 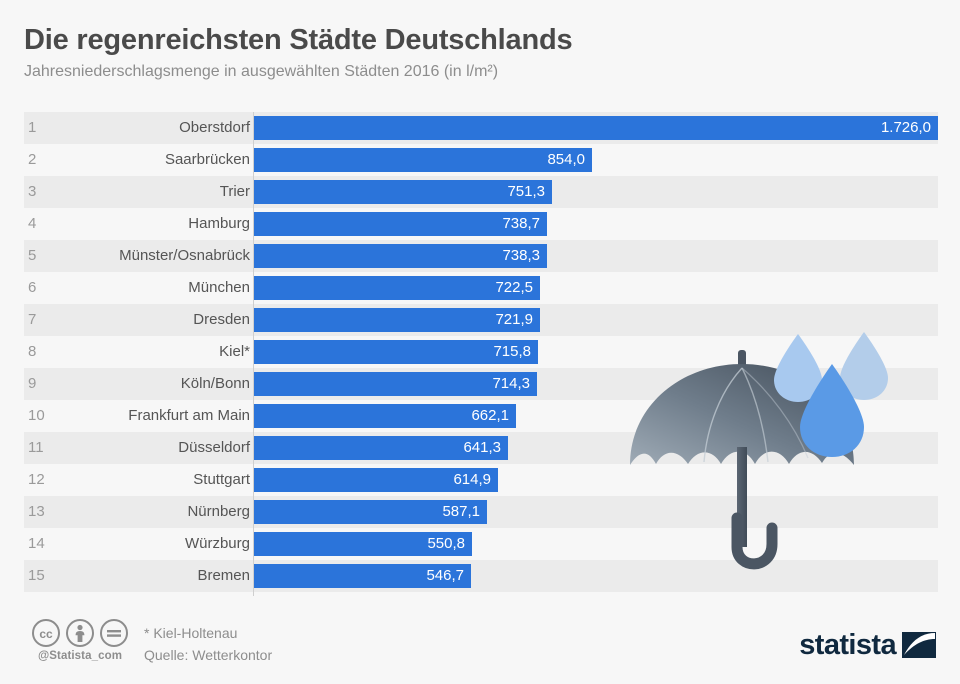 I want to click on cc-icon-group: cc, so click(x=80, y=633).